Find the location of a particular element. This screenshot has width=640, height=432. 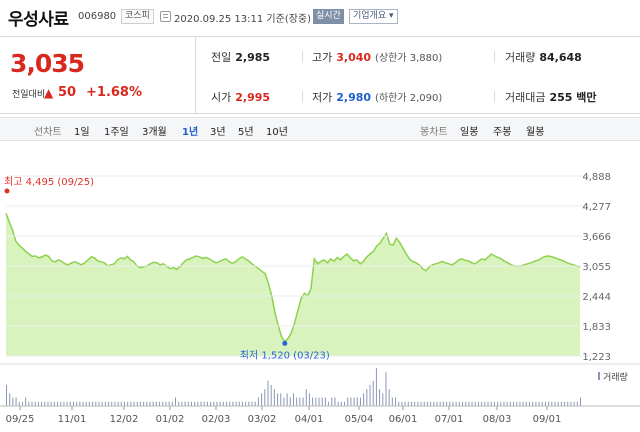

y-tick-label: 3,055 is located at coordinates (596, 267).